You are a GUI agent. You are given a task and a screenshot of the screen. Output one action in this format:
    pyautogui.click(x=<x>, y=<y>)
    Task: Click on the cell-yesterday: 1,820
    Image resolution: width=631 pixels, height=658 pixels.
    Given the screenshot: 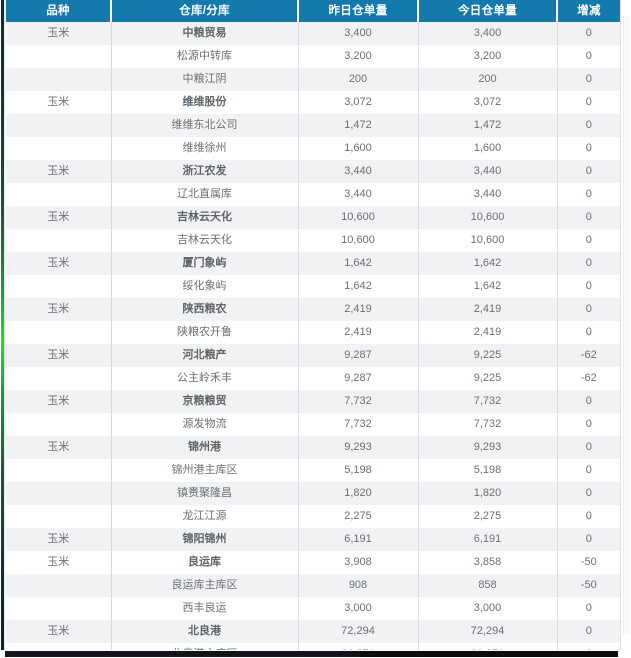 What is the action you would take?
    pyautogui.click(x=358, y=493)
    